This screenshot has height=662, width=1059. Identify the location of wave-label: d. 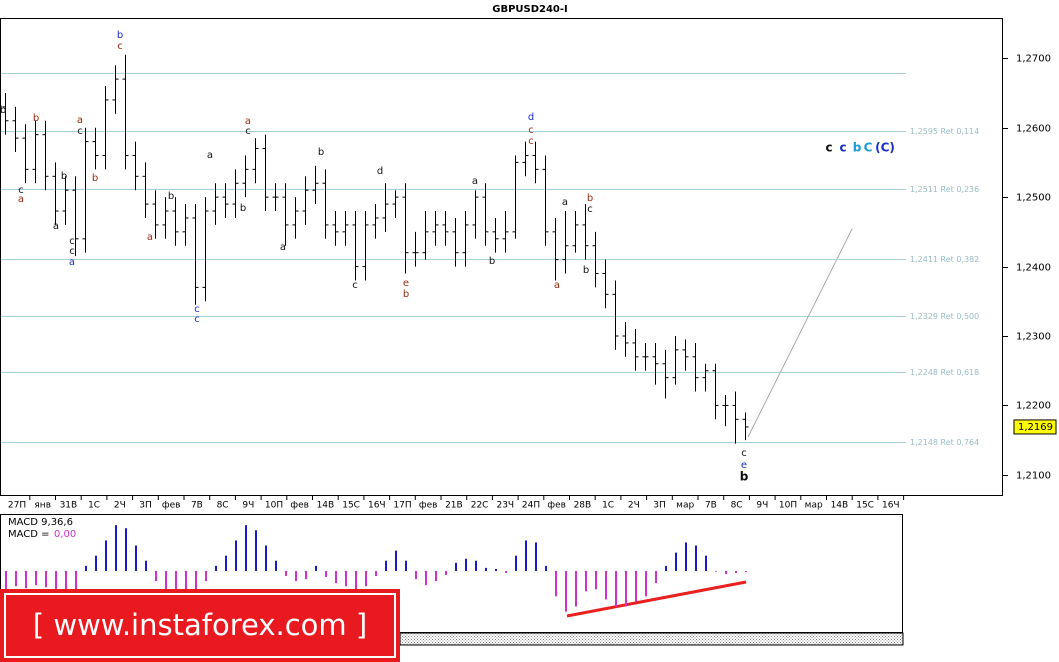
(531, 117).